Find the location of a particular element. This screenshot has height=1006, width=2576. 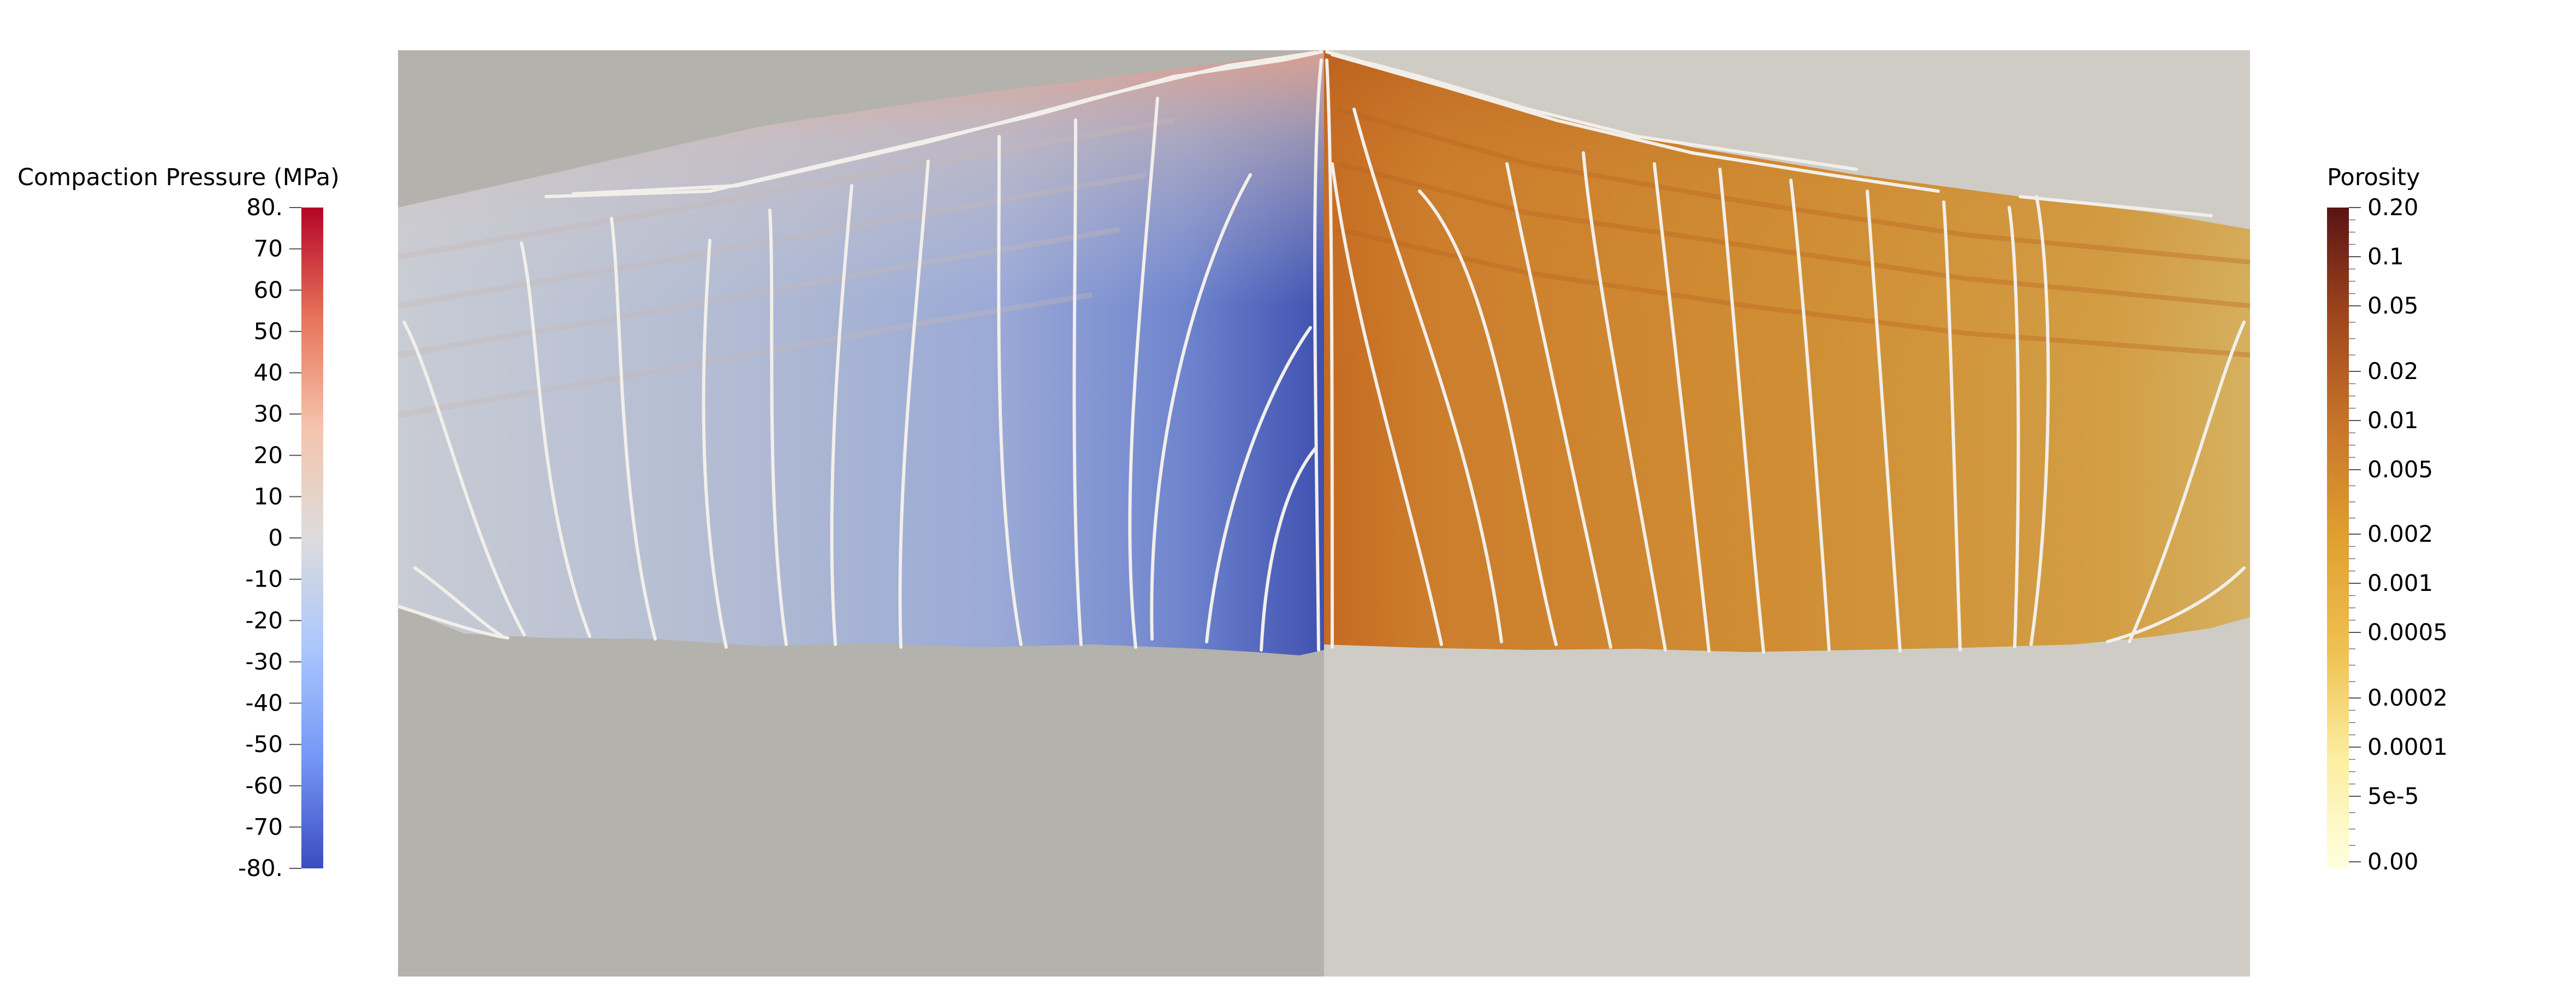

porosity-tick-label: 0.05 is located at coordinates (2393, 305).